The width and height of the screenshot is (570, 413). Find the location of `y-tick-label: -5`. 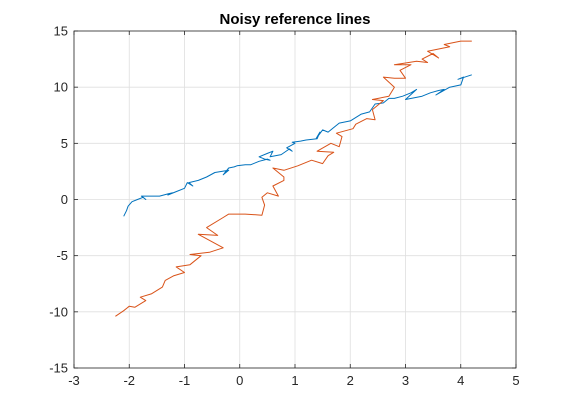

y-tick-label: -5 is located at coordinates (62, 255).